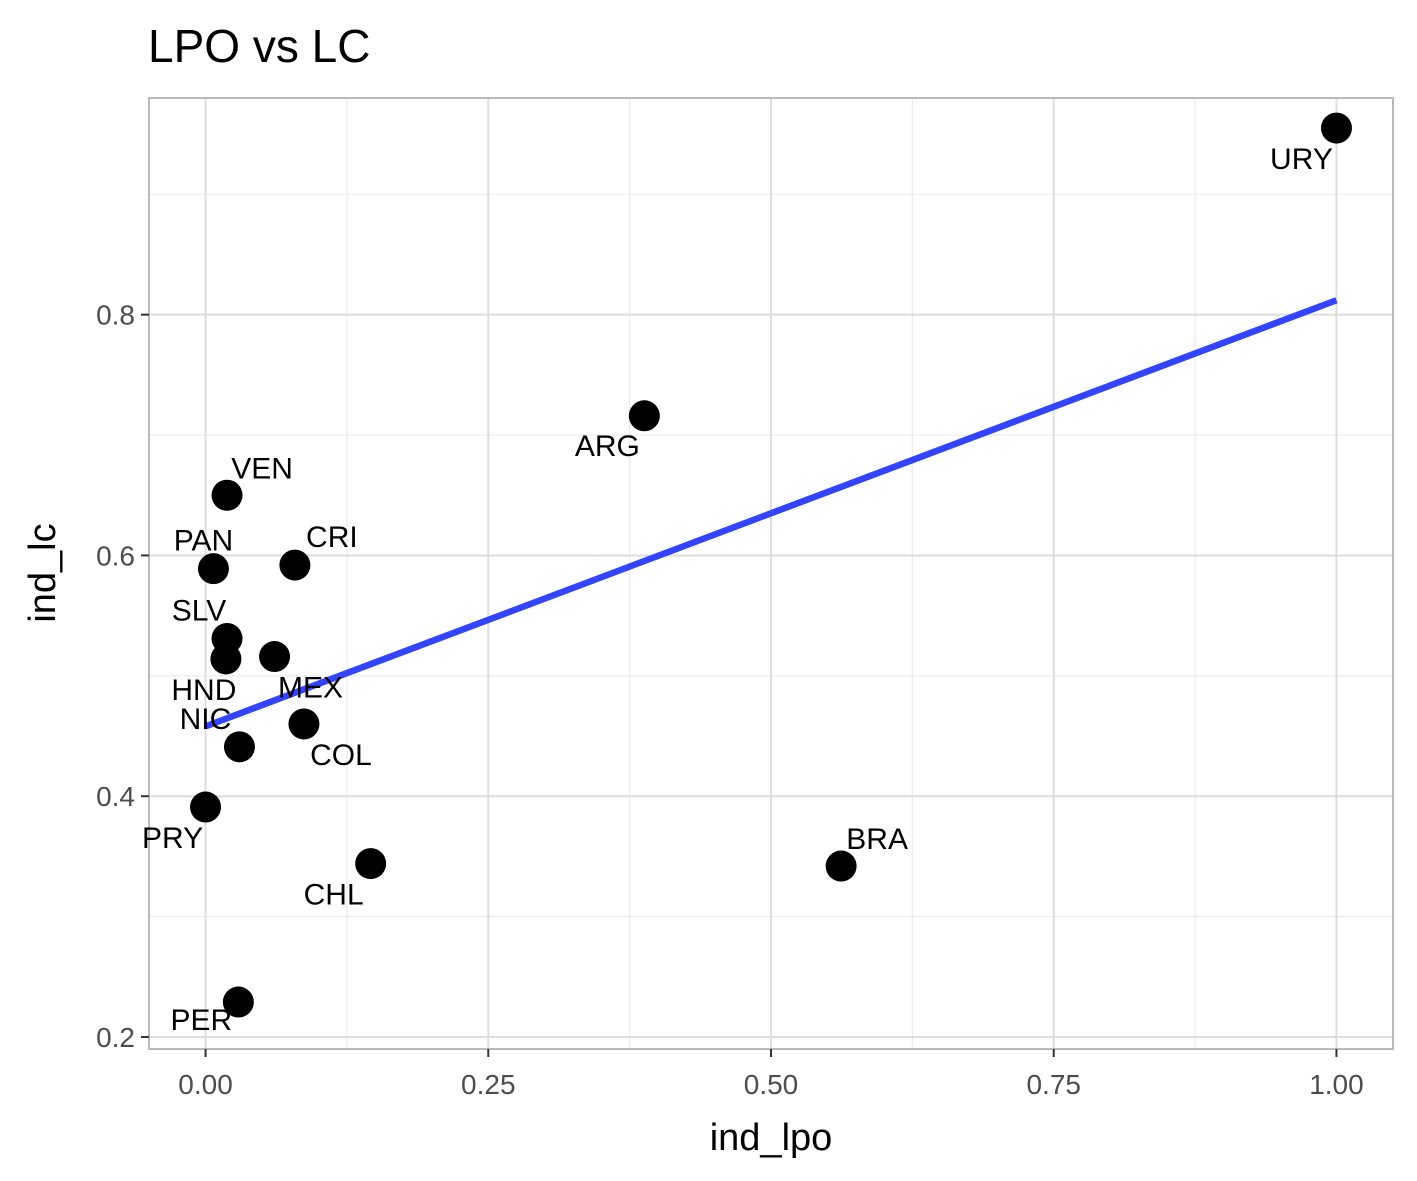 This screenshot has height=1181, width=1417. I want to click on y-tick-label: 0.2, so click(115, 1037).